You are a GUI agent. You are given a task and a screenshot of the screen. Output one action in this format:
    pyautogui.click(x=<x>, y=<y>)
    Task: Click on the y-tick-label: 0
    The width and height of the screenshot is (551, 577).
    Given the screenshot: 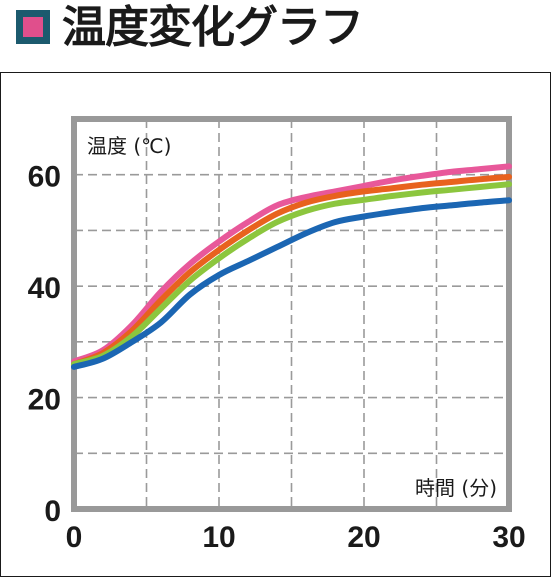 What is the action you would take?
    pyautogui.click(x=52, y=511)
    